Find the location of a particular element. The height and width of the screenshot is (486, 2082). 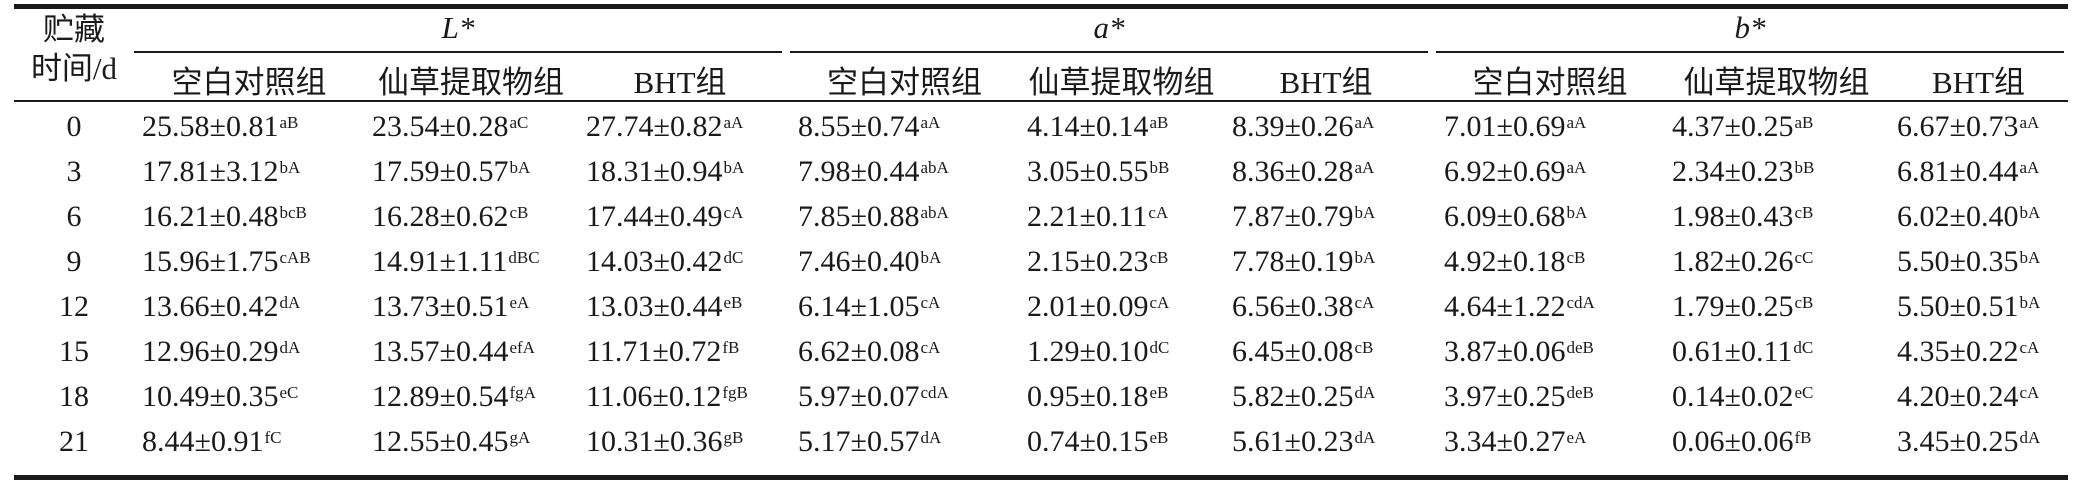

significance-letters: gB is located at coordinates (733, 437).